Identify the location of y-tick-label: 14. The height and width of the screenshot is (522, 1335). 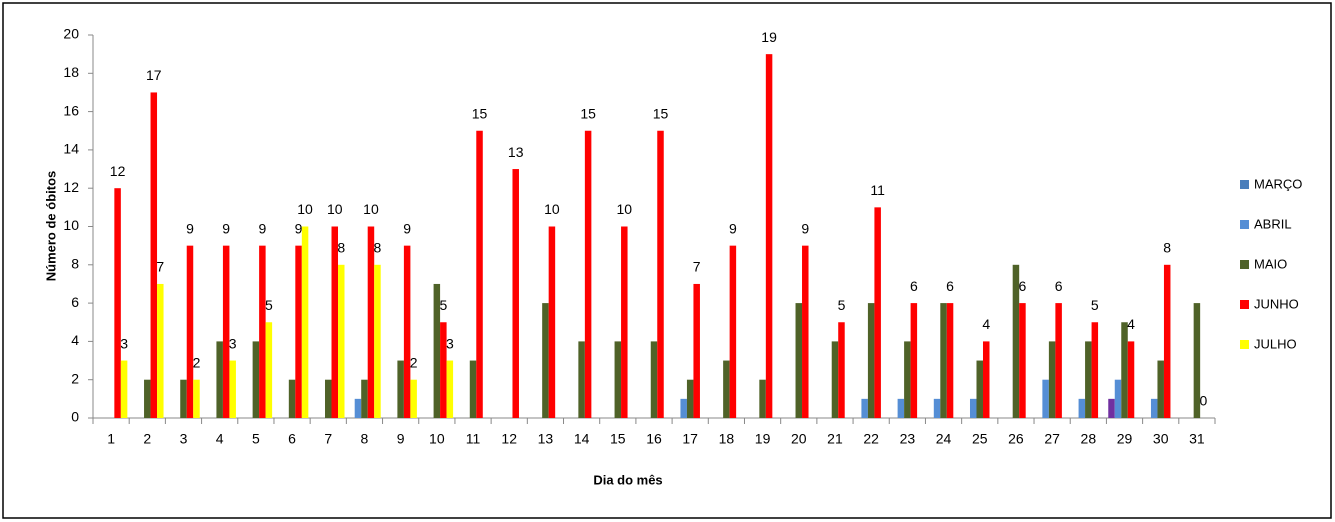
(71, 149).